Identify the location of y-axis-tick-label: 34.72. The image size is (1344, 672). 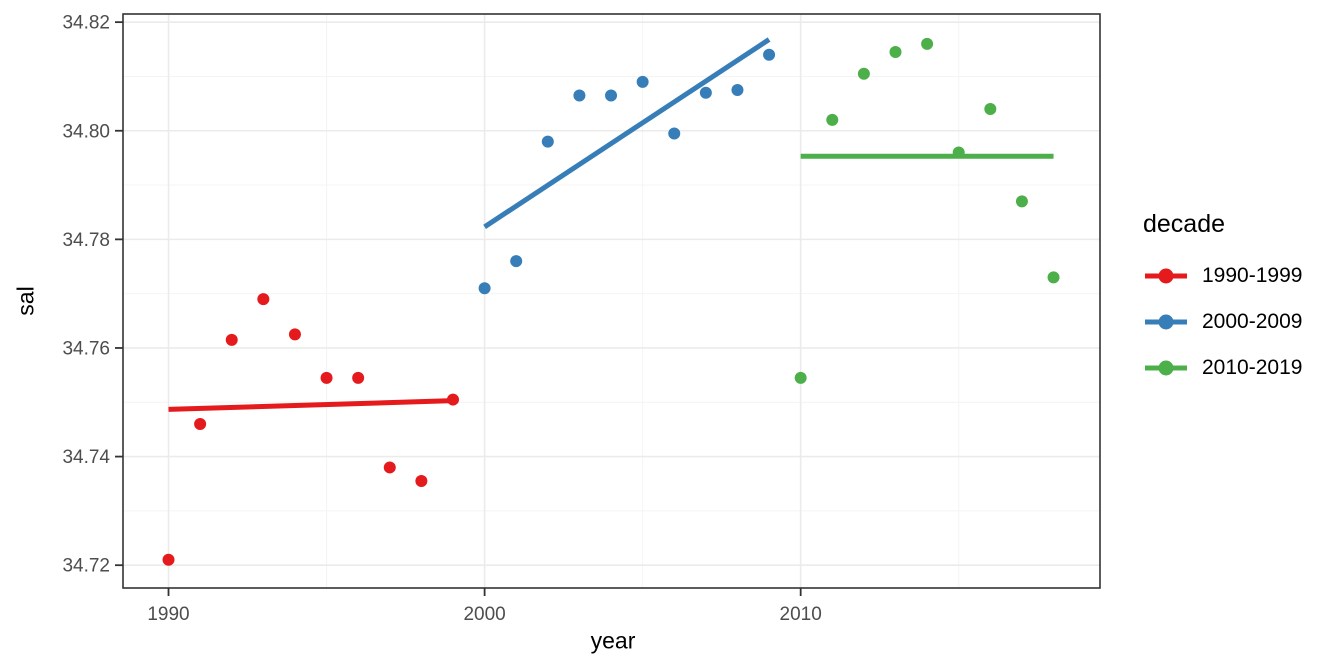
(86, 566).